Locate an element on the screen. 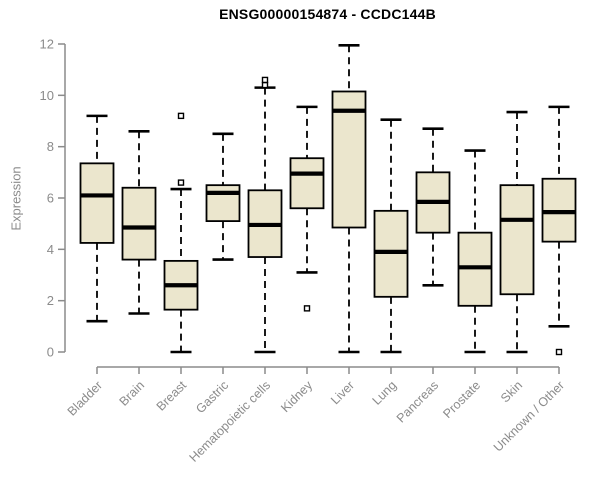 This screenshot has width=600, height=500. y-tick-label: 2 is located at coordinates (50, 300).